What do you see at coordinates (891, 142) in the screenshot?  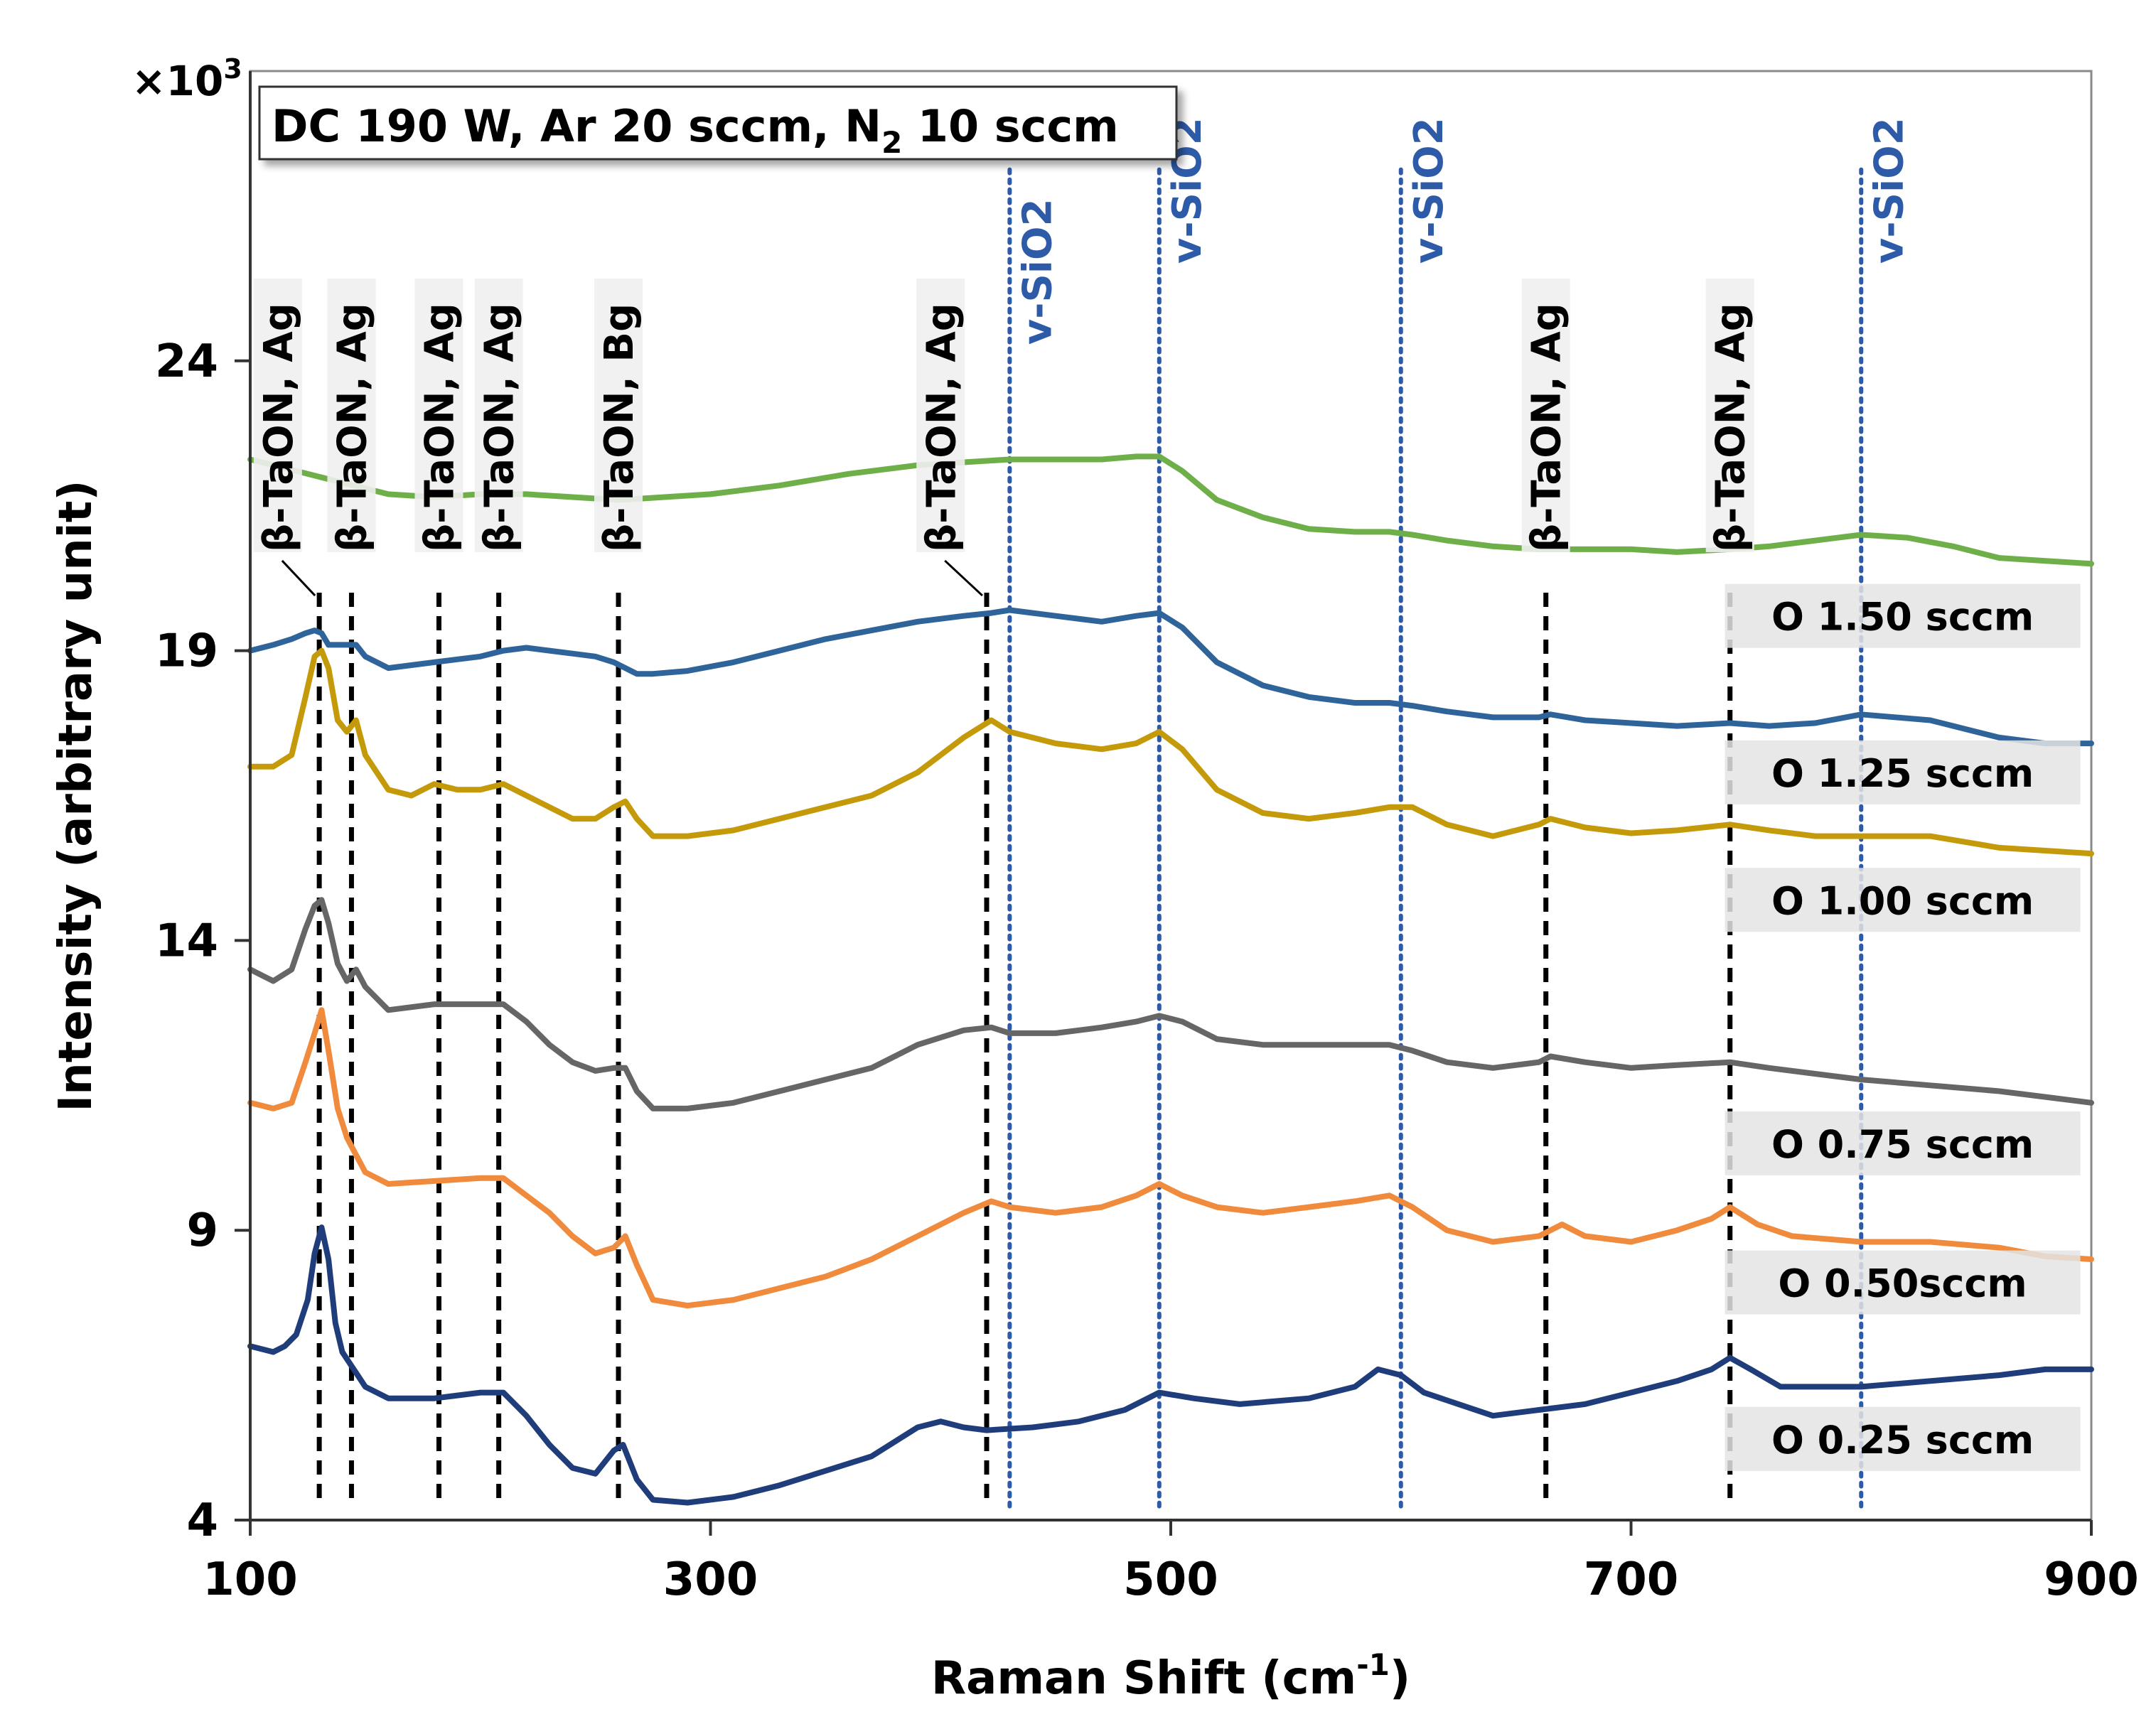 I see `chart-title-sub: 2` at bounding box center [891, 142].